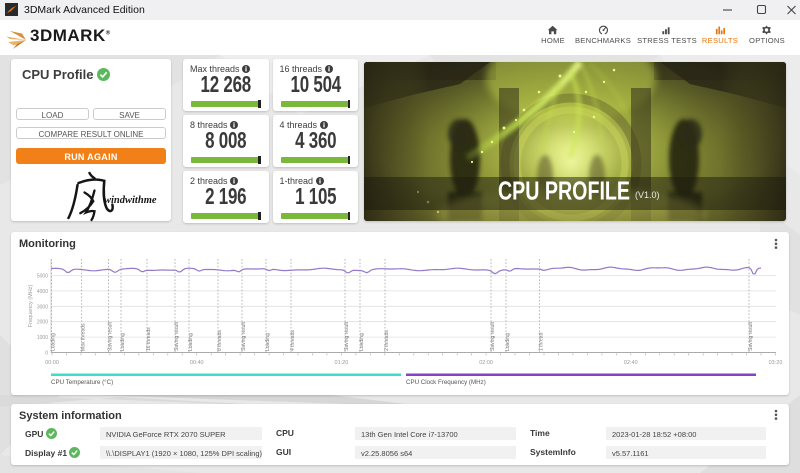  What do you see at coordinates (149, 339) in the screenshot?
I see `svg-text: 16 threads` at bounding box center [149, 339].